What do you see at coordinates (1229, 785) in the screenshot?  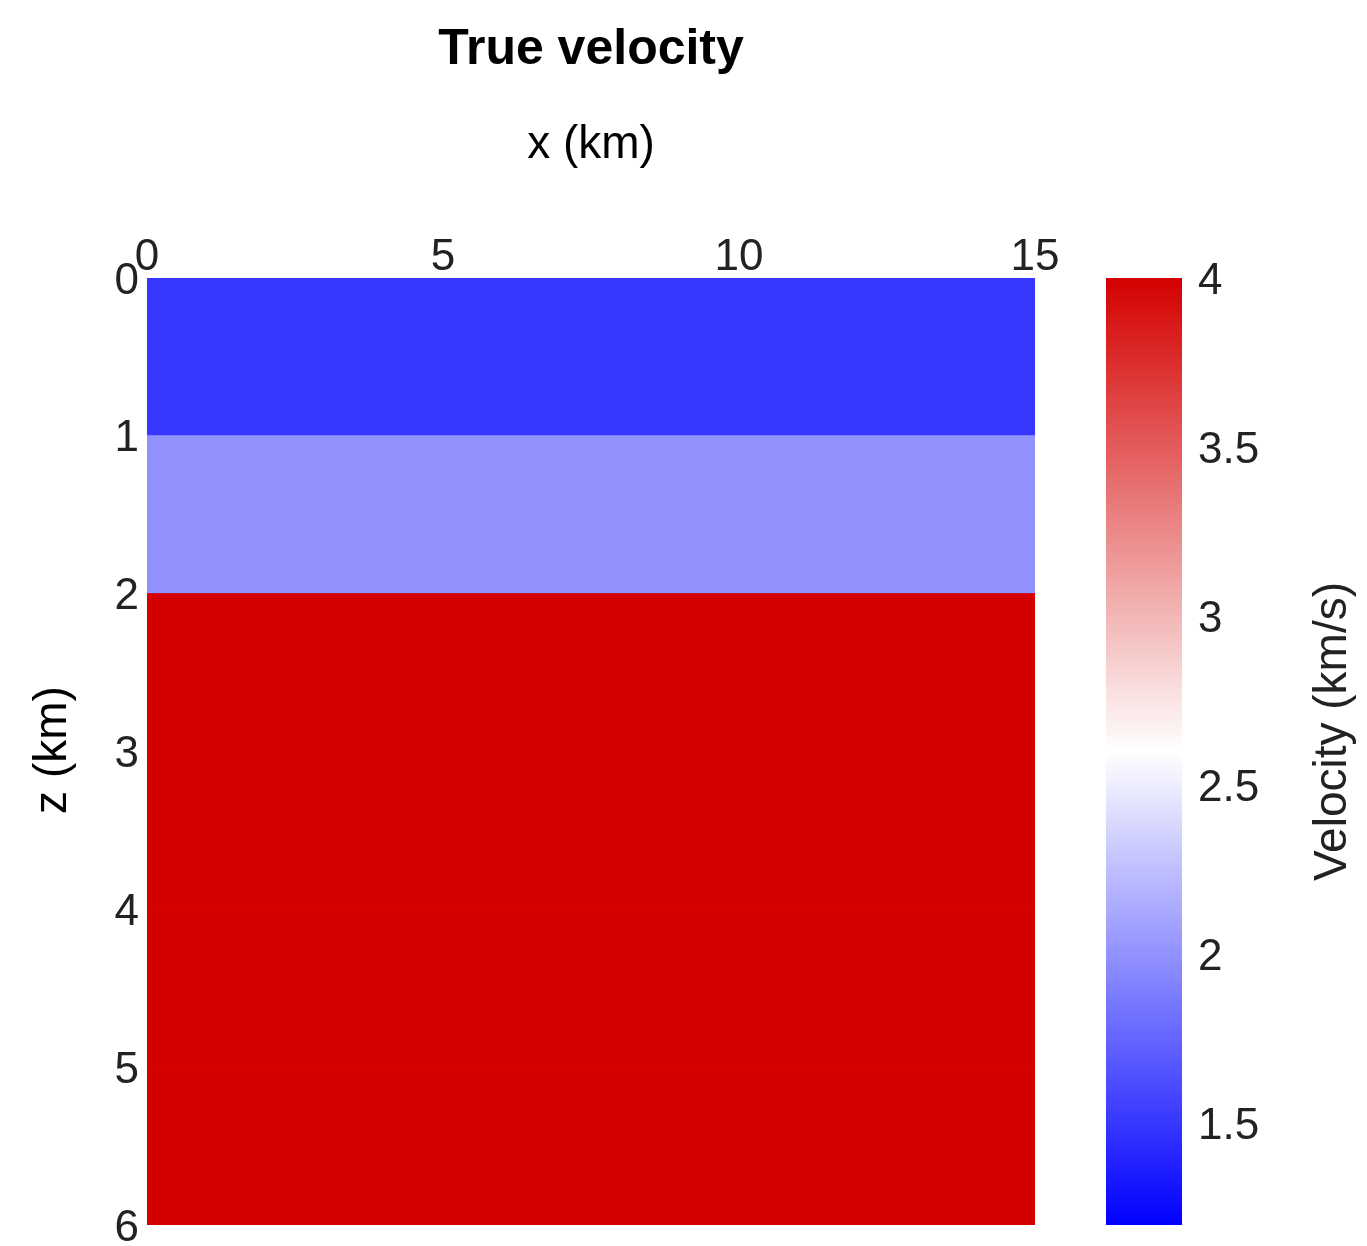 I see `color-bar-label: 2.5` at bounding box center [1229, 785].